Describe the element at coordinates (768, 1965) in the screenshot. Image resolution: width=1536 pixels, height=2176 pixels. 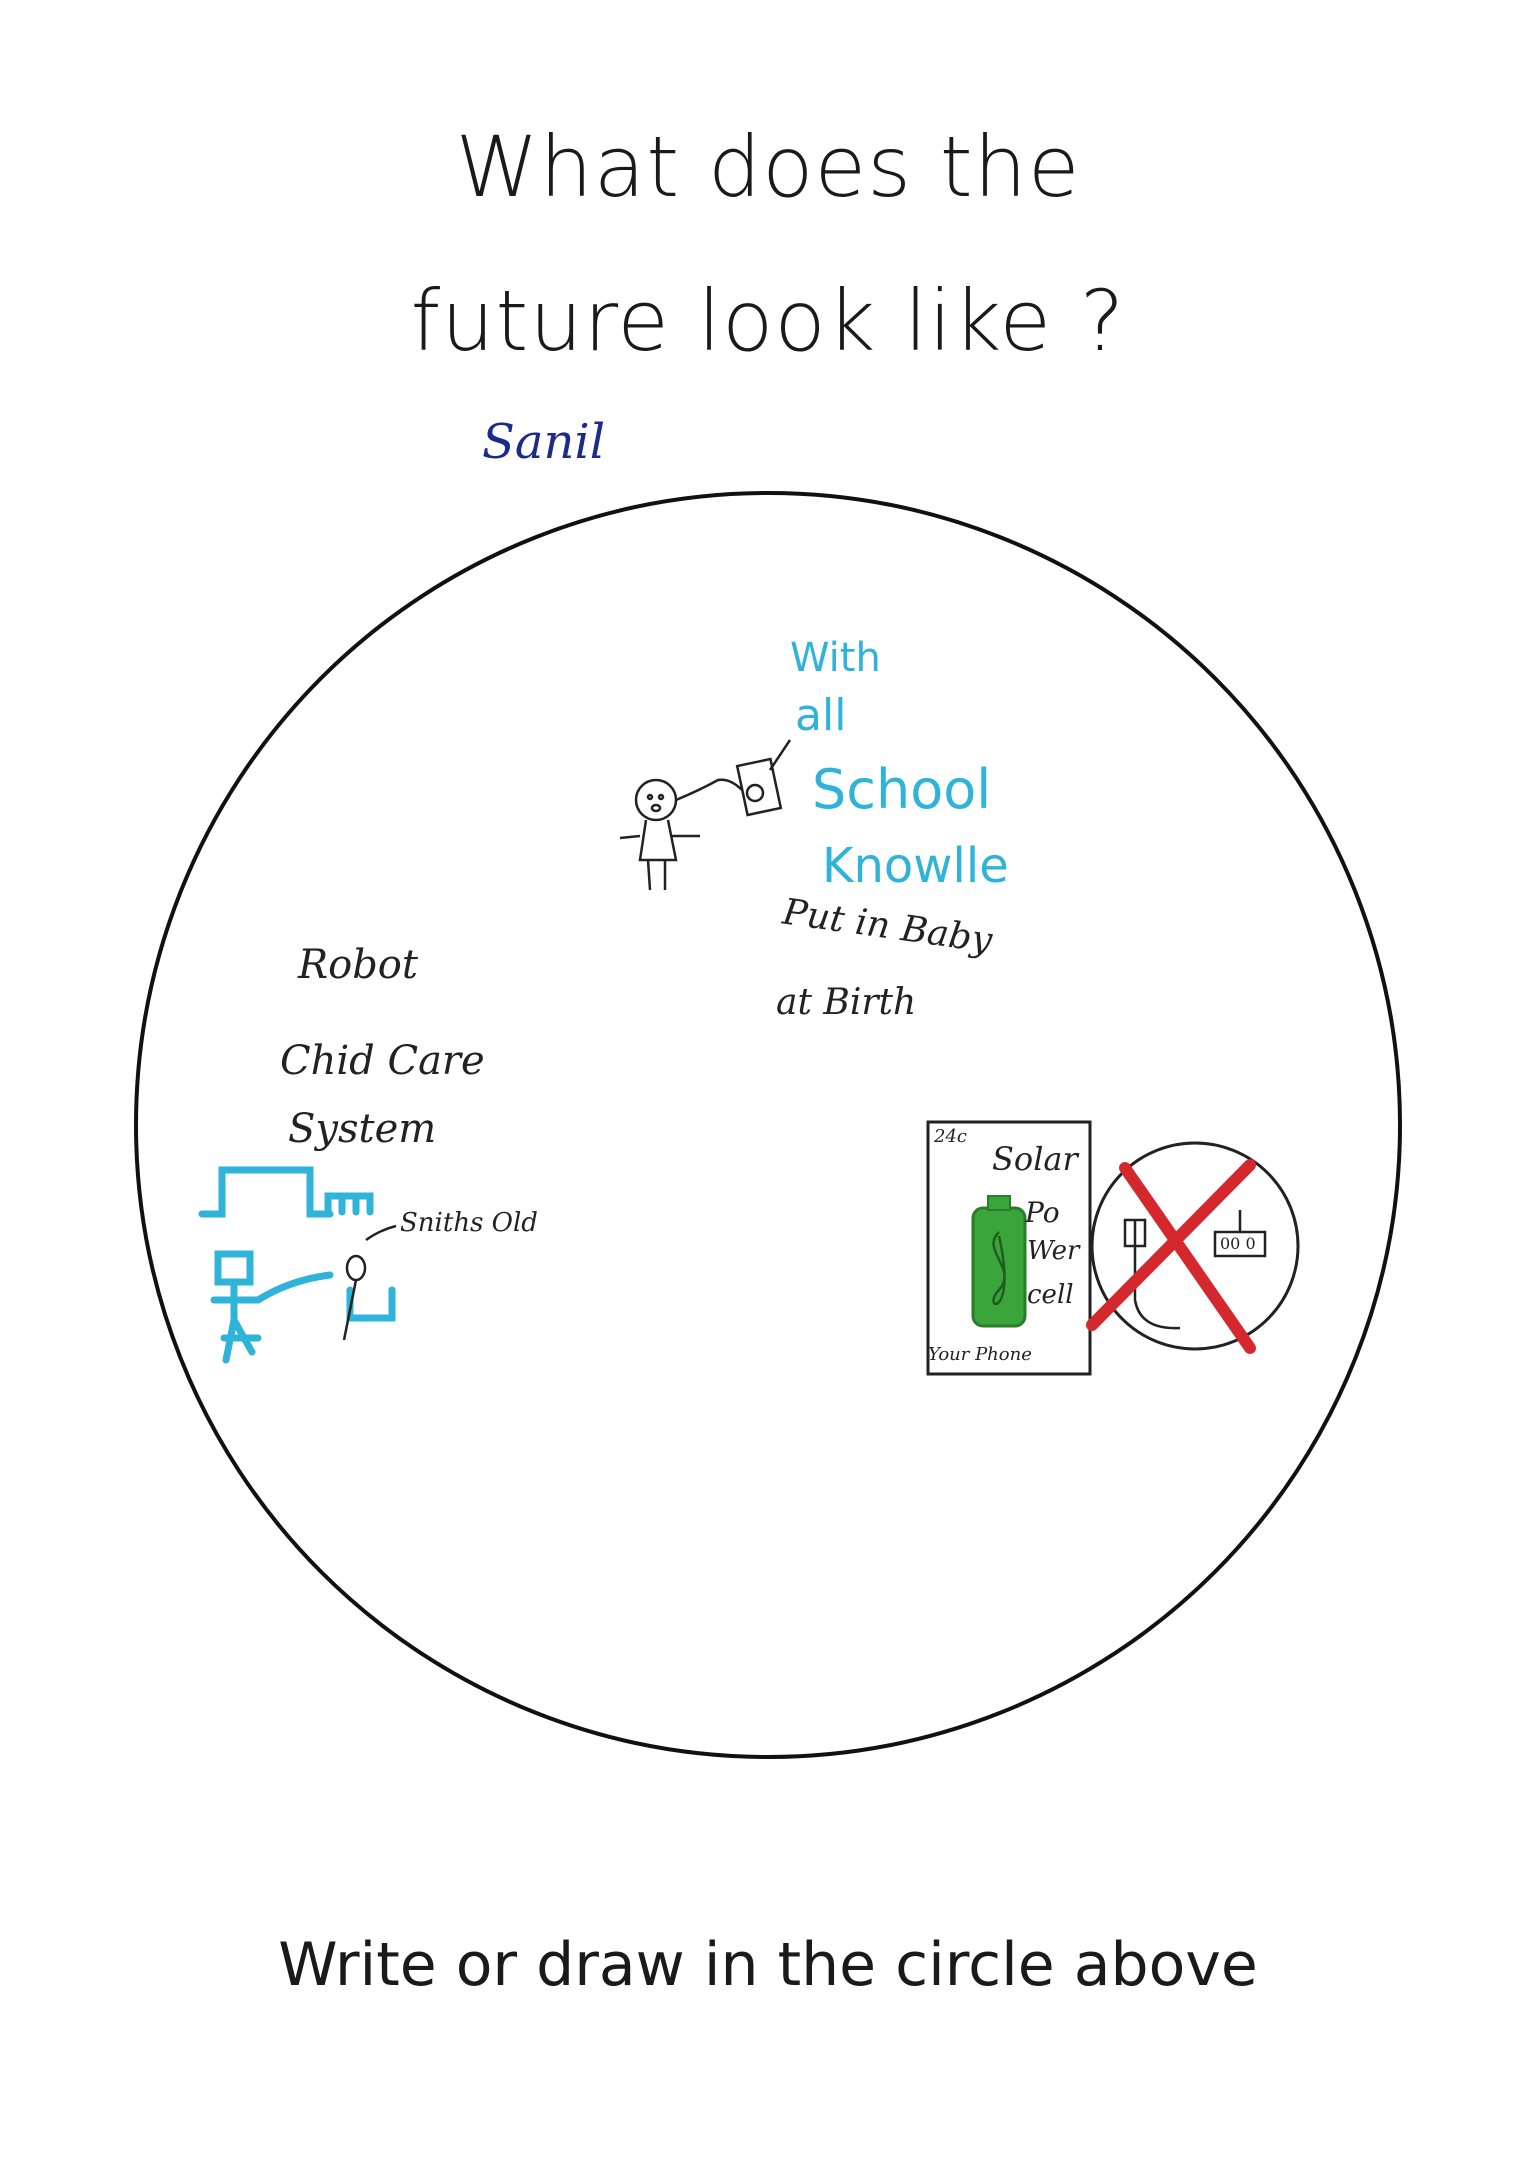
I see `worksheet-instruction: Write or draw in the circle above` at that location.